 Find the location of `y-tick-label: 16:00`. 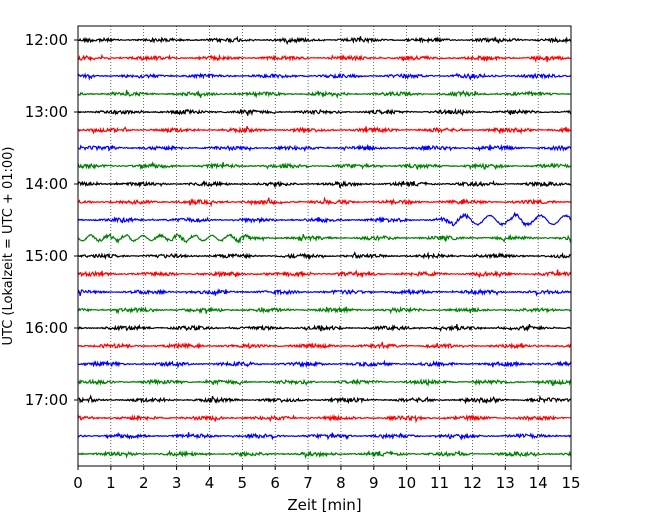

y-tick-label: 16:00 is located at coordinates (46, 328).